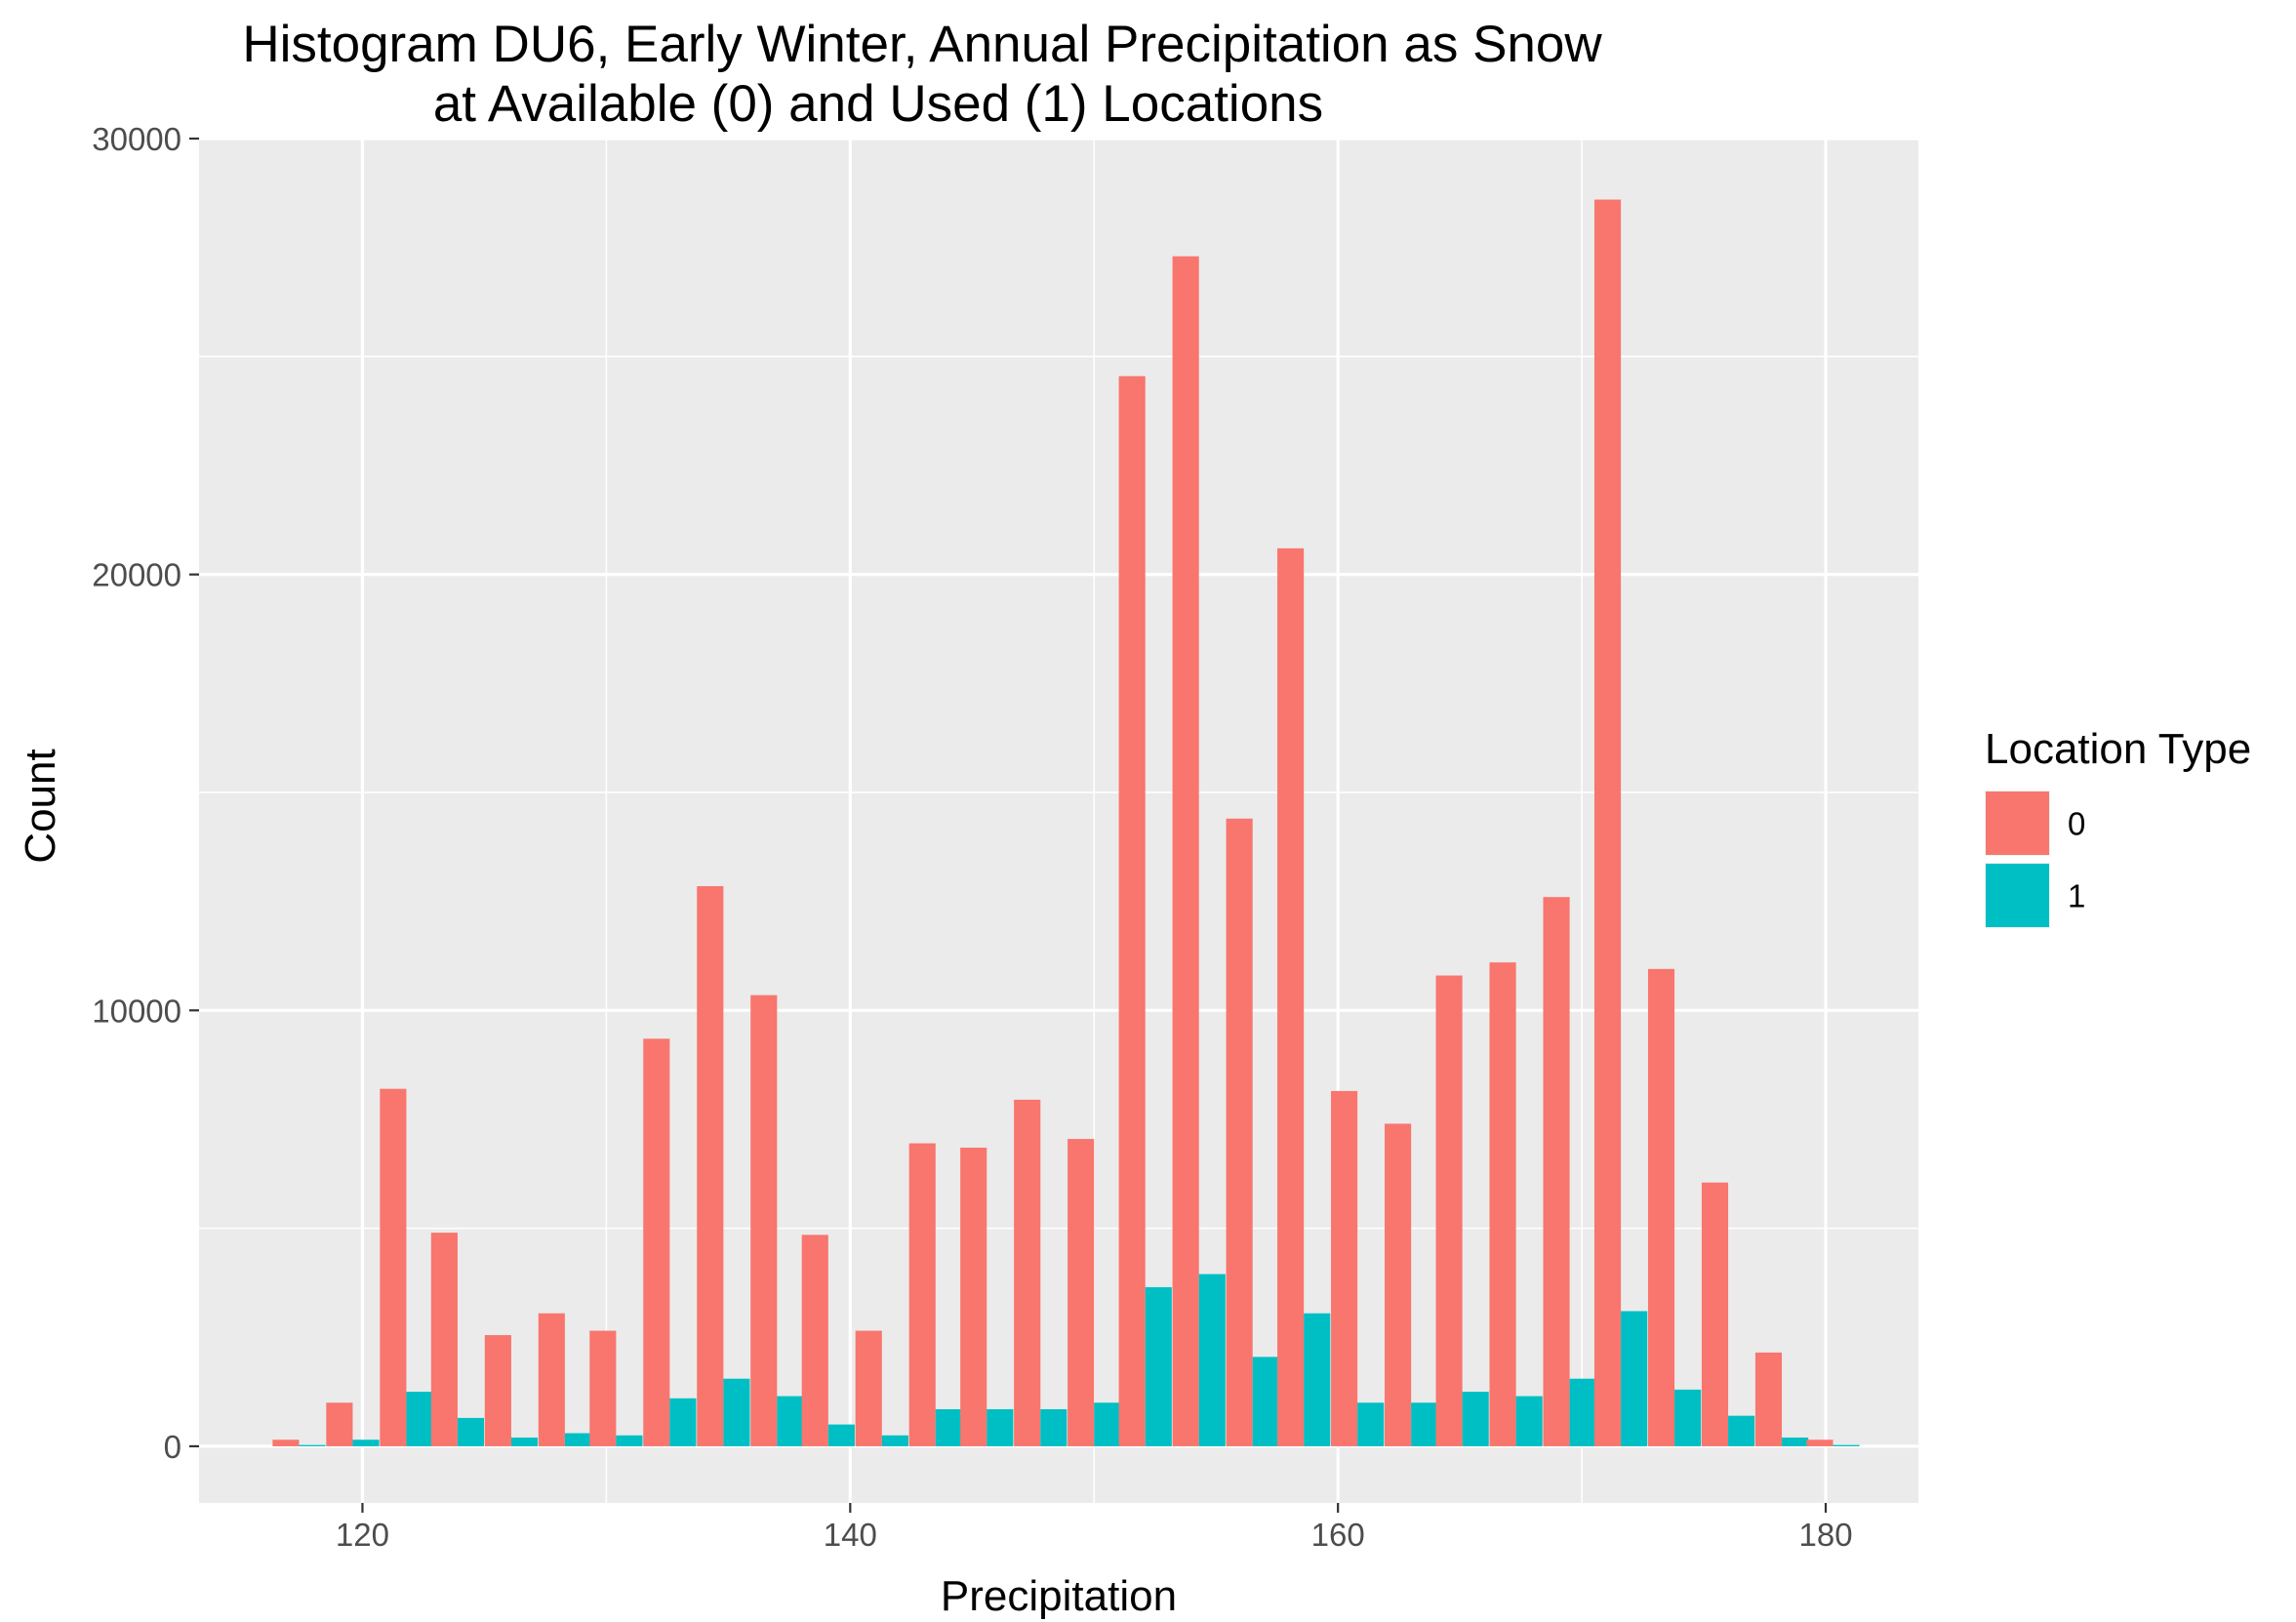 This screenshot has width=2296, height=1622. Describe the element at coordinates (878, 104) in the screenshot. I see `chart-subtitle: at Available (0) and Used (1) Locations` at that location.